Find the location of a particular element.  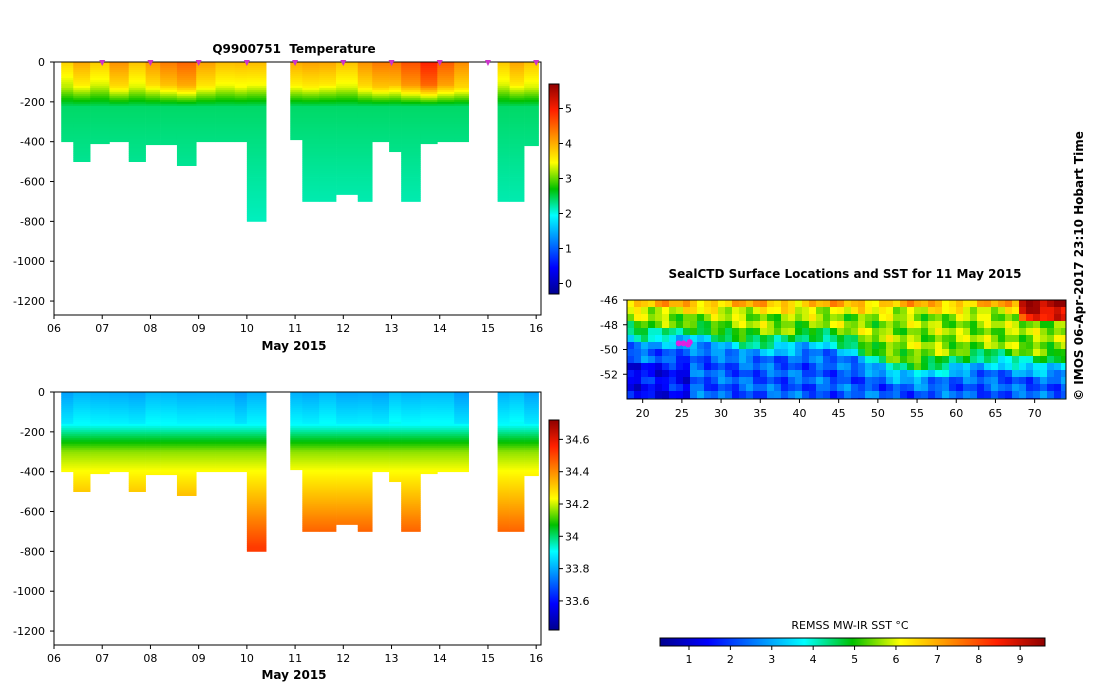

seal-surface-locations is located at coordinates (684, 343).